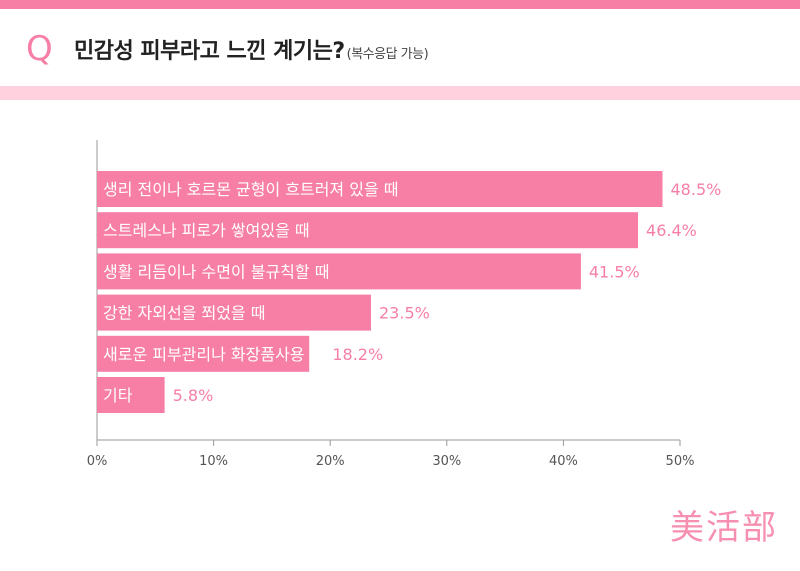  I want to click on bar-category-label: 새로운 피부관리나 화장품사용 시, so click(213, 354).